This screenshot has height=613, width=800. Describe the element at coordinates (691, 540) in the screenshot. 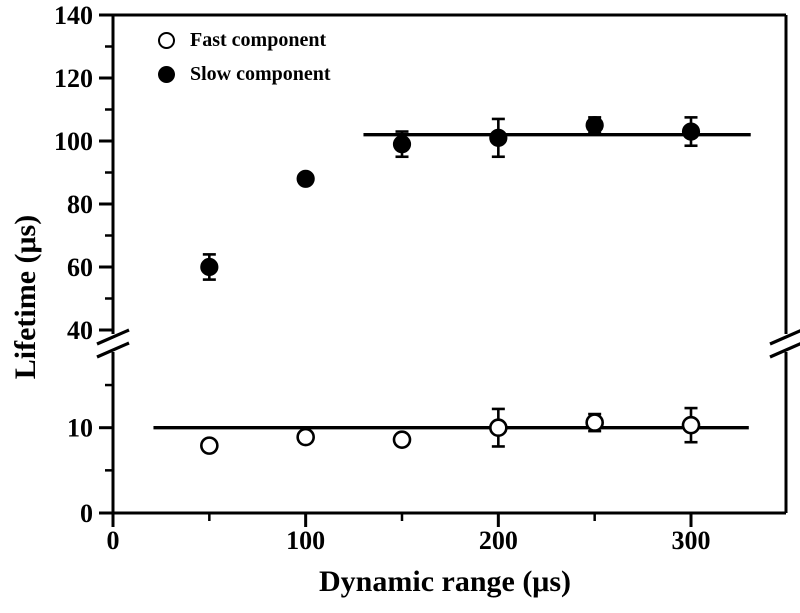

I see `x-tick-label: 300` at that location.